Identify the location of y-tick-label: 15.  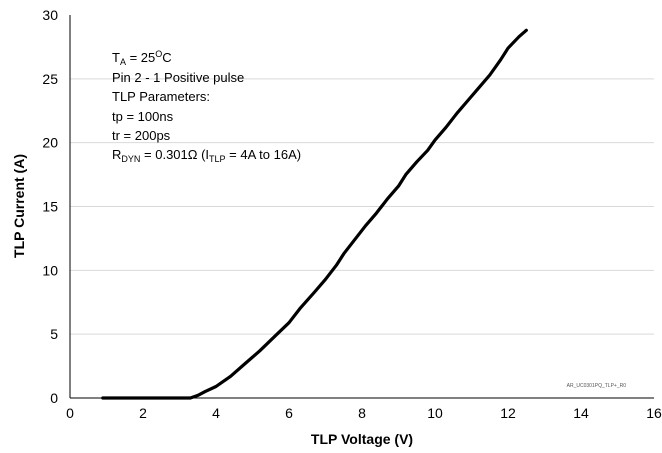
(50, 207).